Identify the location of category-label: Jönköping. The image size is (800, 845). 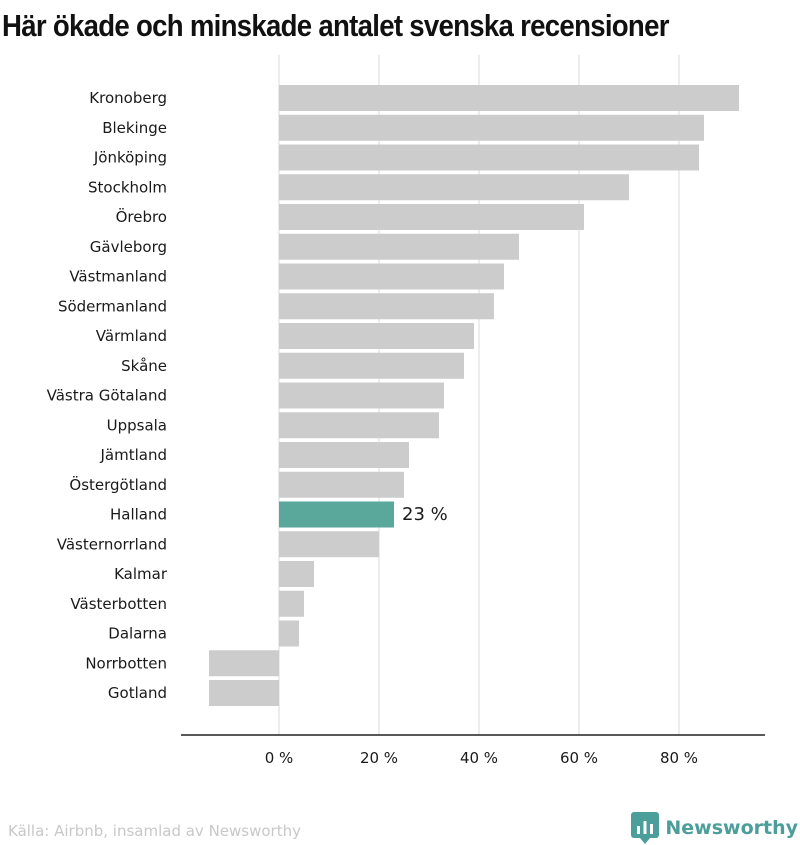
(130, 158).